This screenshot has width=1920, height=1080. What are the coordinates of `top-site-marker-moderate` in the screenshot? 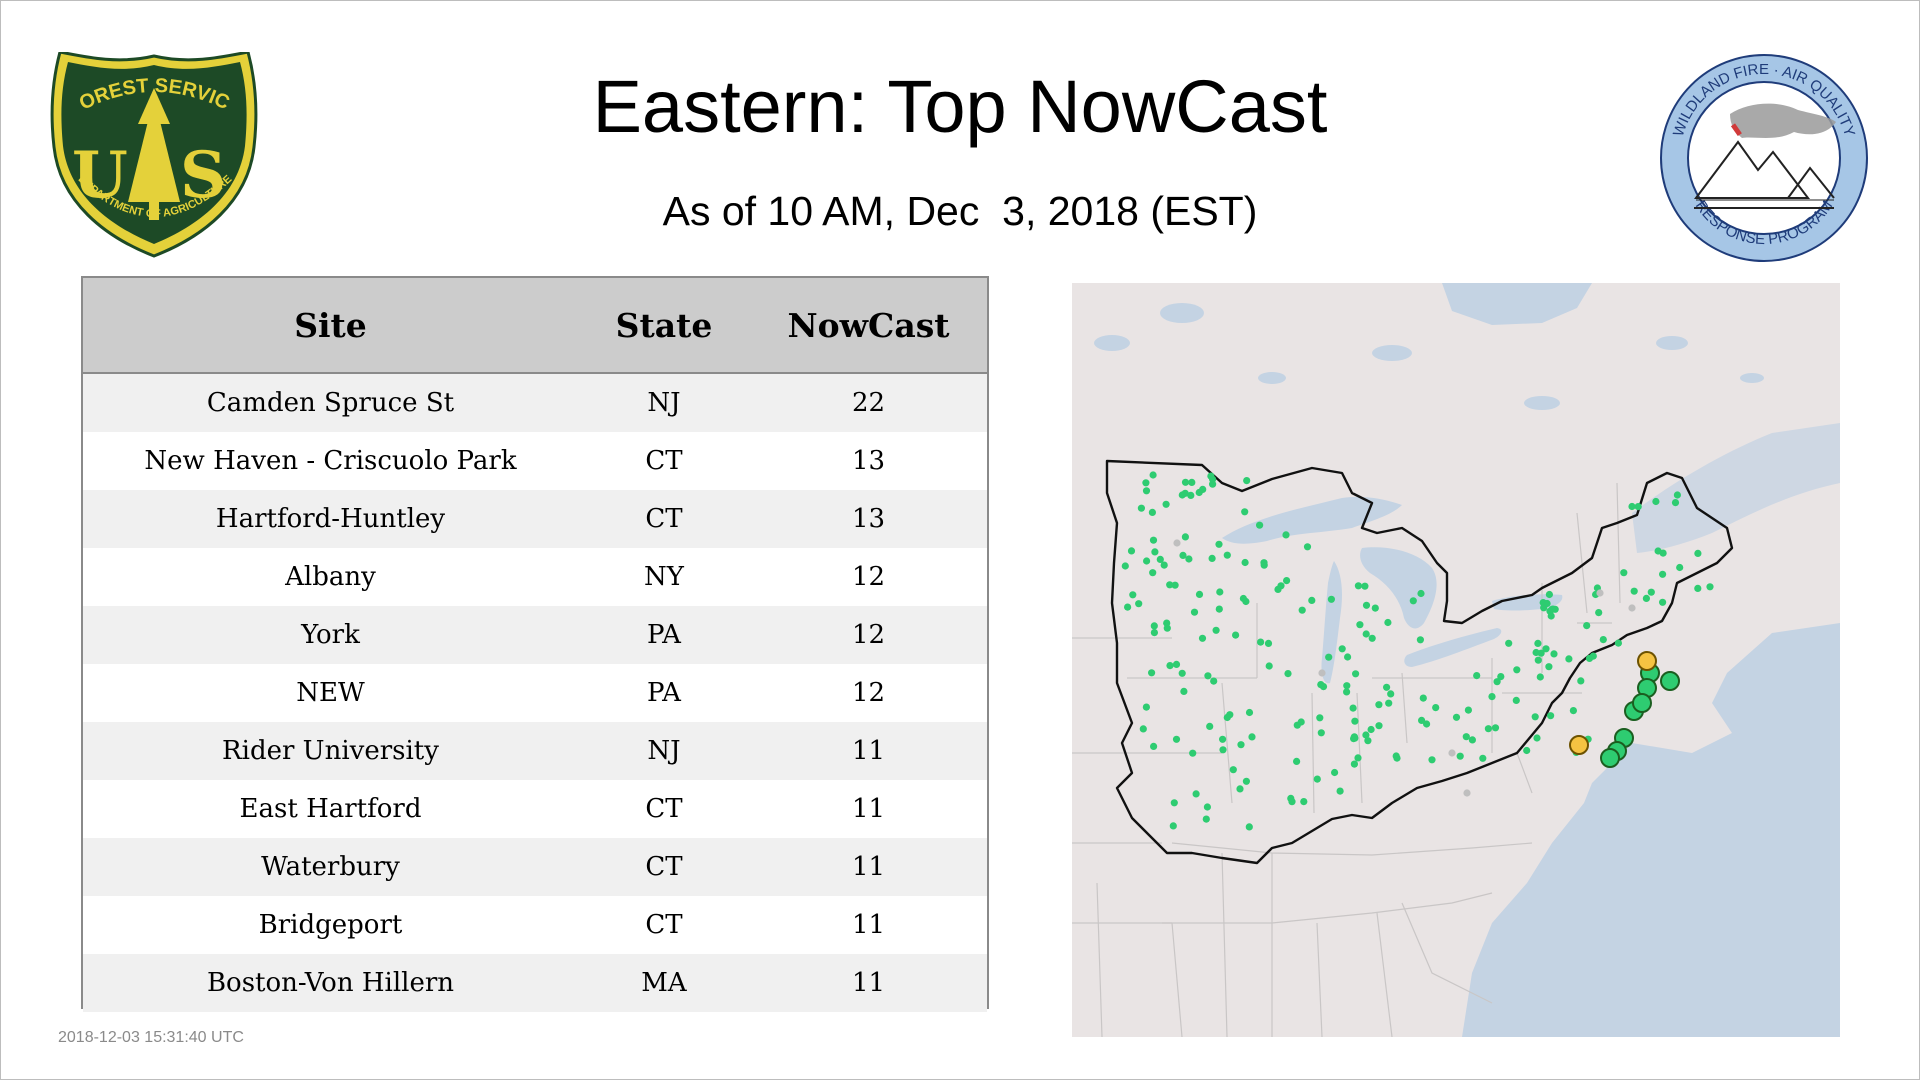 It's located at (1647, 661).